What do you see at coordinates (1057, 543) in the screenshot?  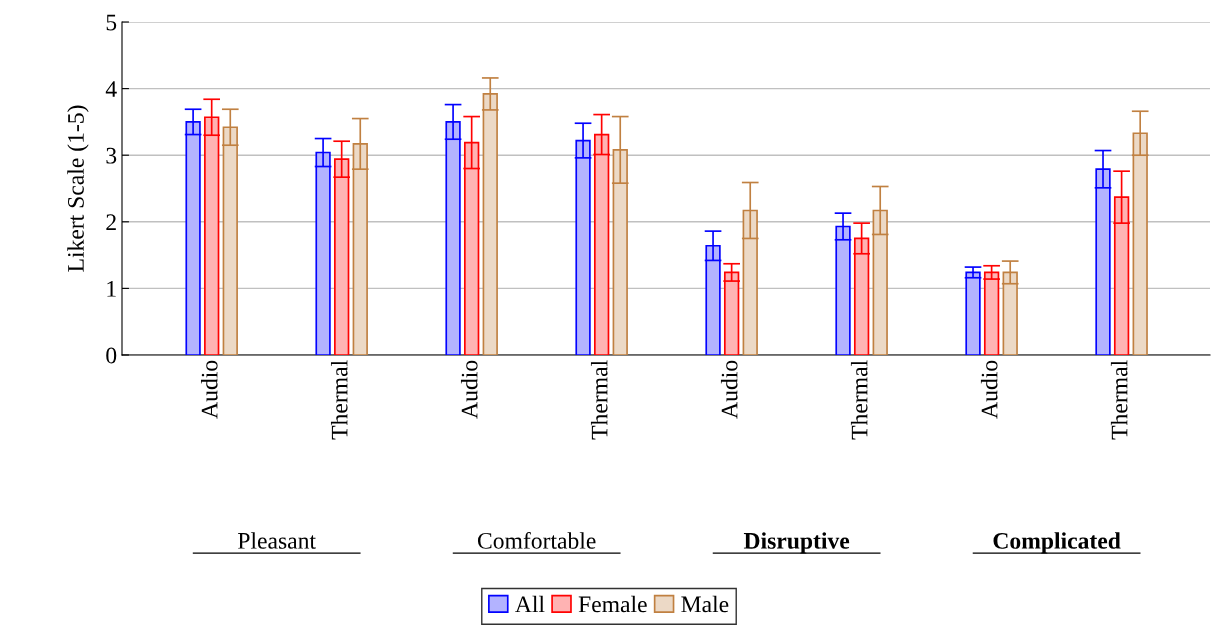 I see `text: Complicated` at bounding box center [1057, 543].